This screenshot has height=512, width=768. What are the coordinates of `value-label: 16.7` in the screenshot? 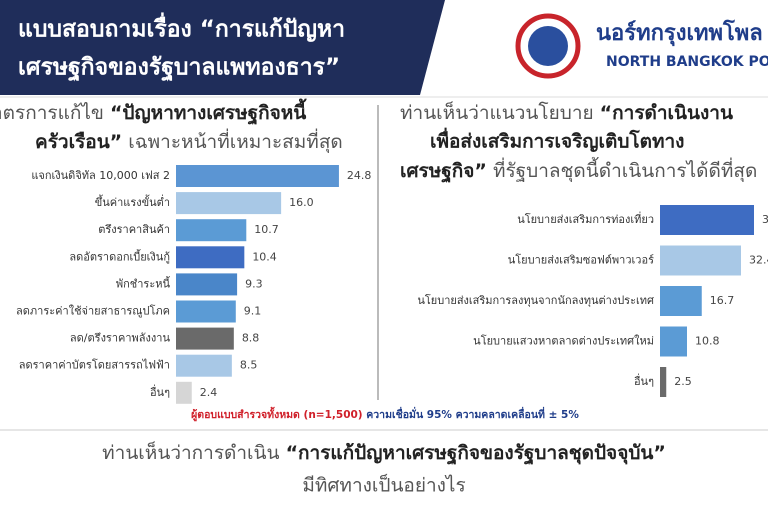 It's located at (722, 300).